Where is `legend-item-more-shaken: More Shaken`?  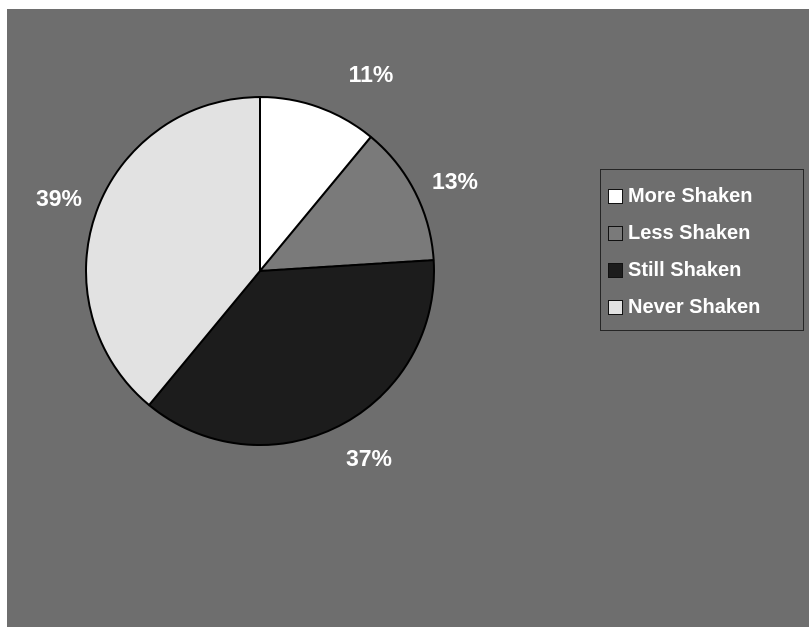
legend-item-more-shaken: More Shaken is located at coordinates (705, 196).